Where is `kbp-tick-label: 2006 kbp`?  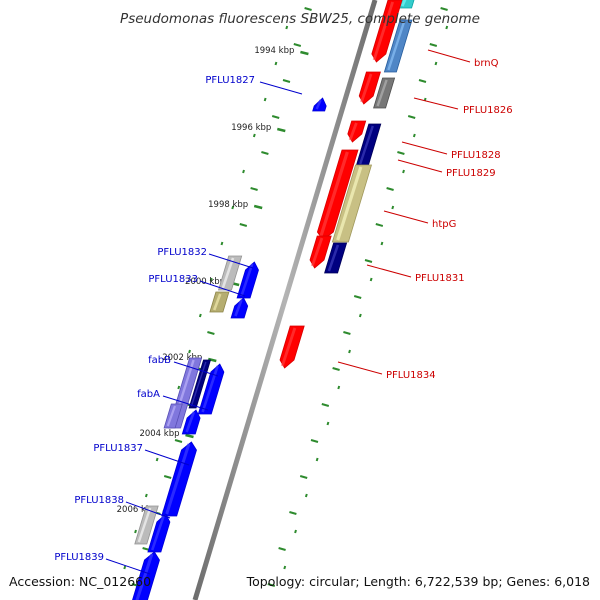
kbp-tick-label: 2006 kbp is located at coordinates (137, 510).